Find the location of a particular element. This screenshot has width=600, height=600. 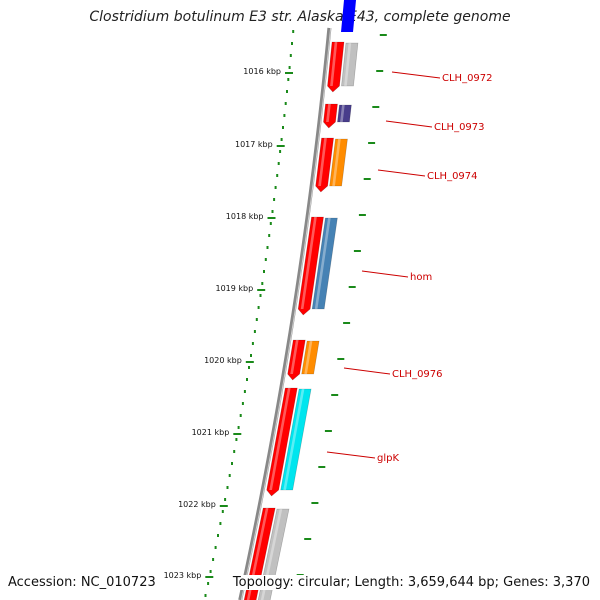

kbp-label: 1020 kbp is located at coordinates (223, 360).